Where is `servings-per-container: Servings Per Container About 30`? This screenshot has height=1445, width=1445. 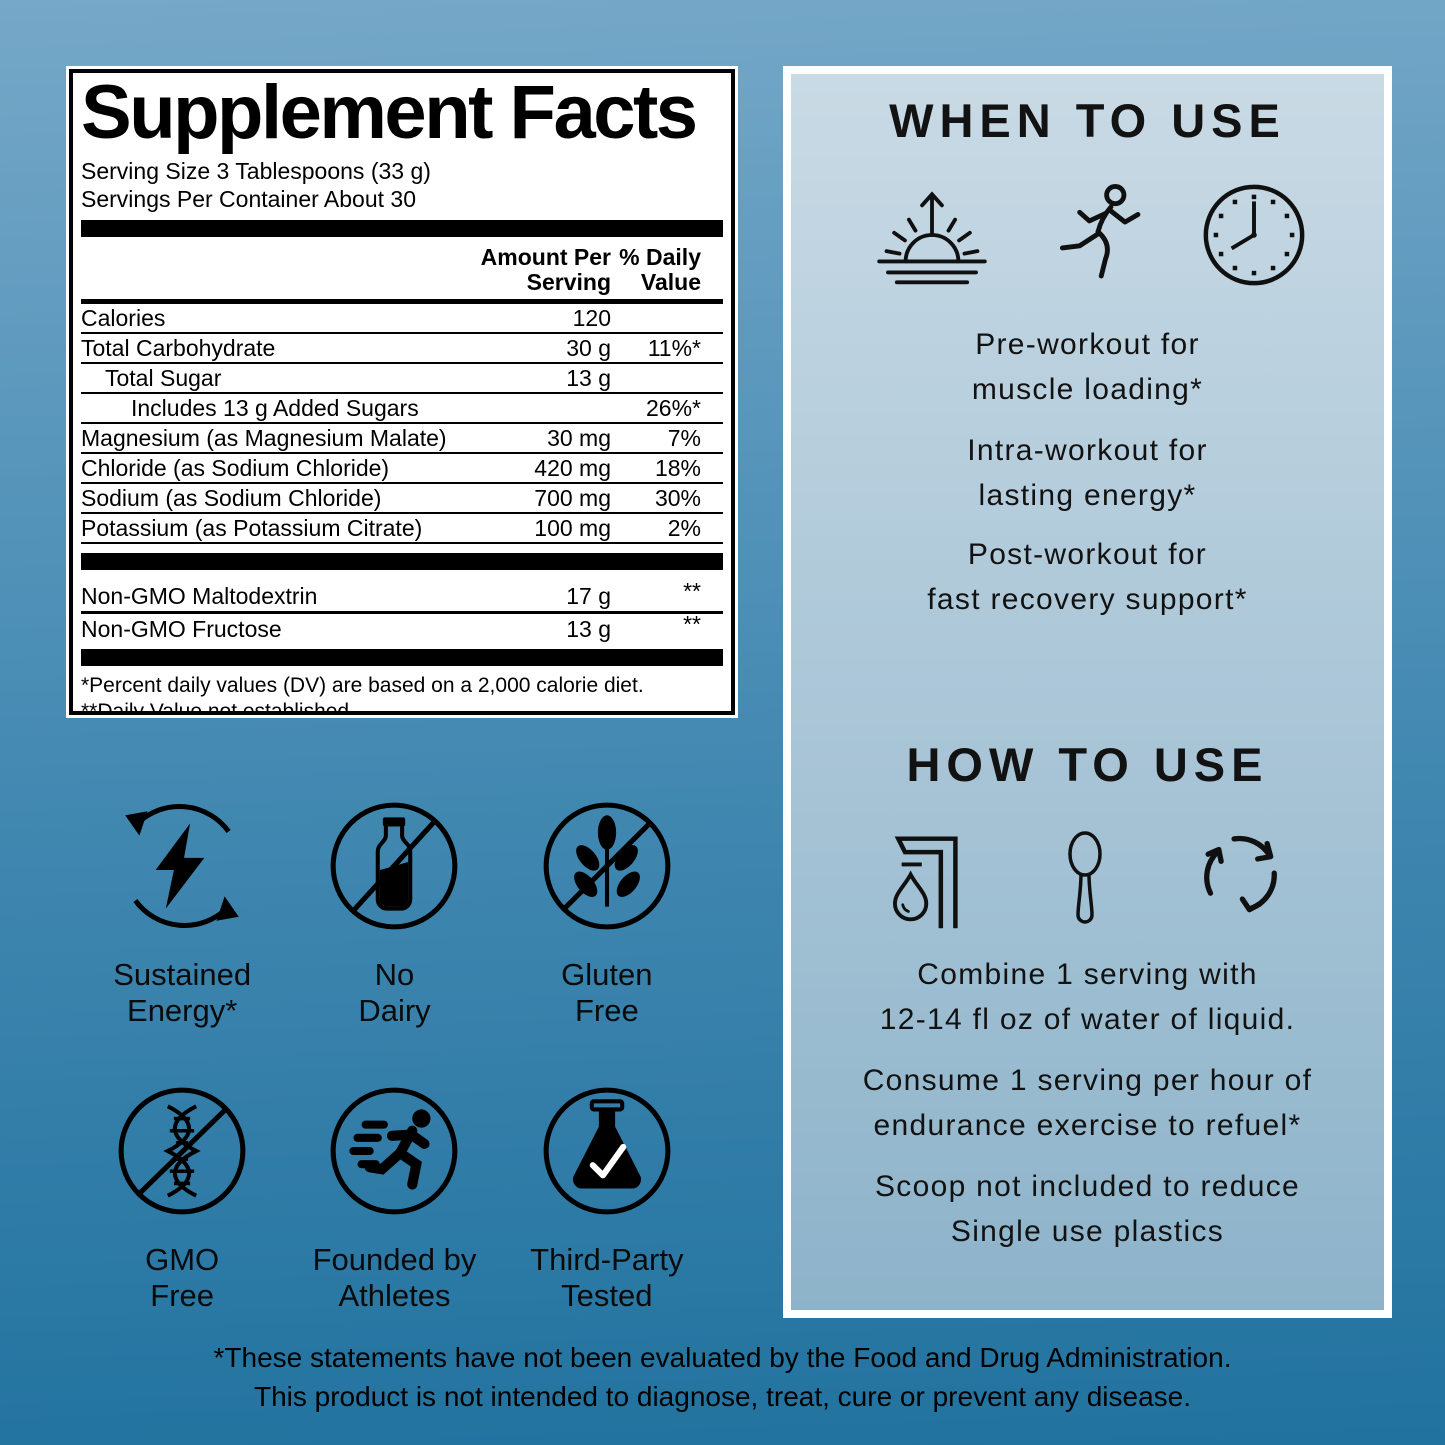
servings-per-container: Servings Per Container About 30 is located at coordinates (248, 199).